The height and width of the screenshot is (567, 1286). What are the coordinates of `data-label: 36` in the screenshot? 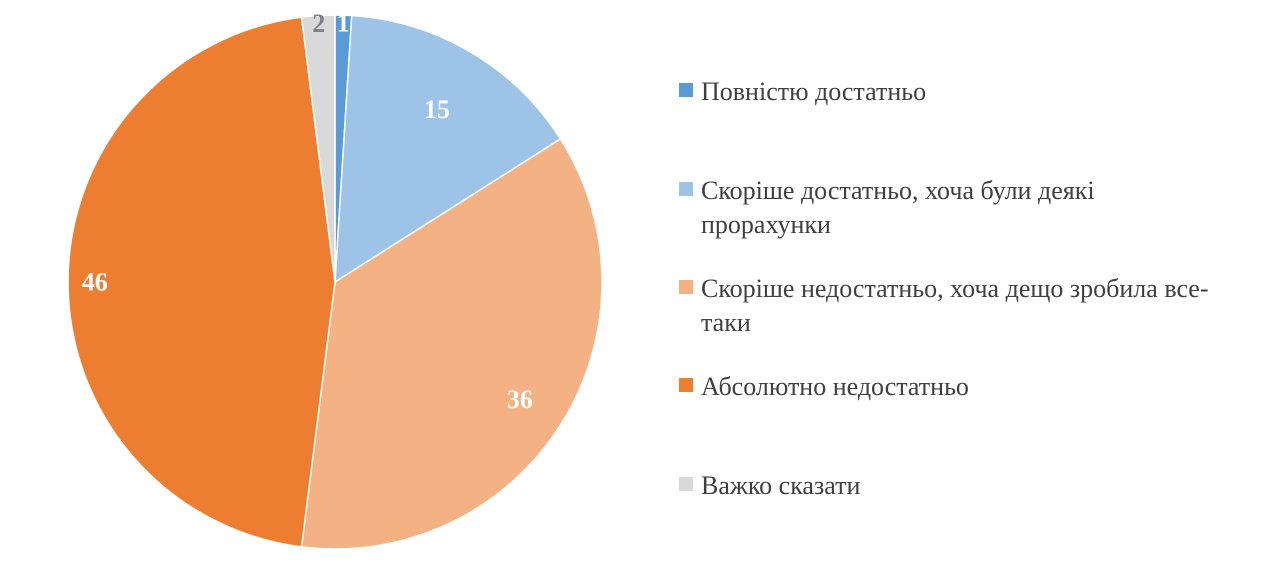 It's located at (520, 399).